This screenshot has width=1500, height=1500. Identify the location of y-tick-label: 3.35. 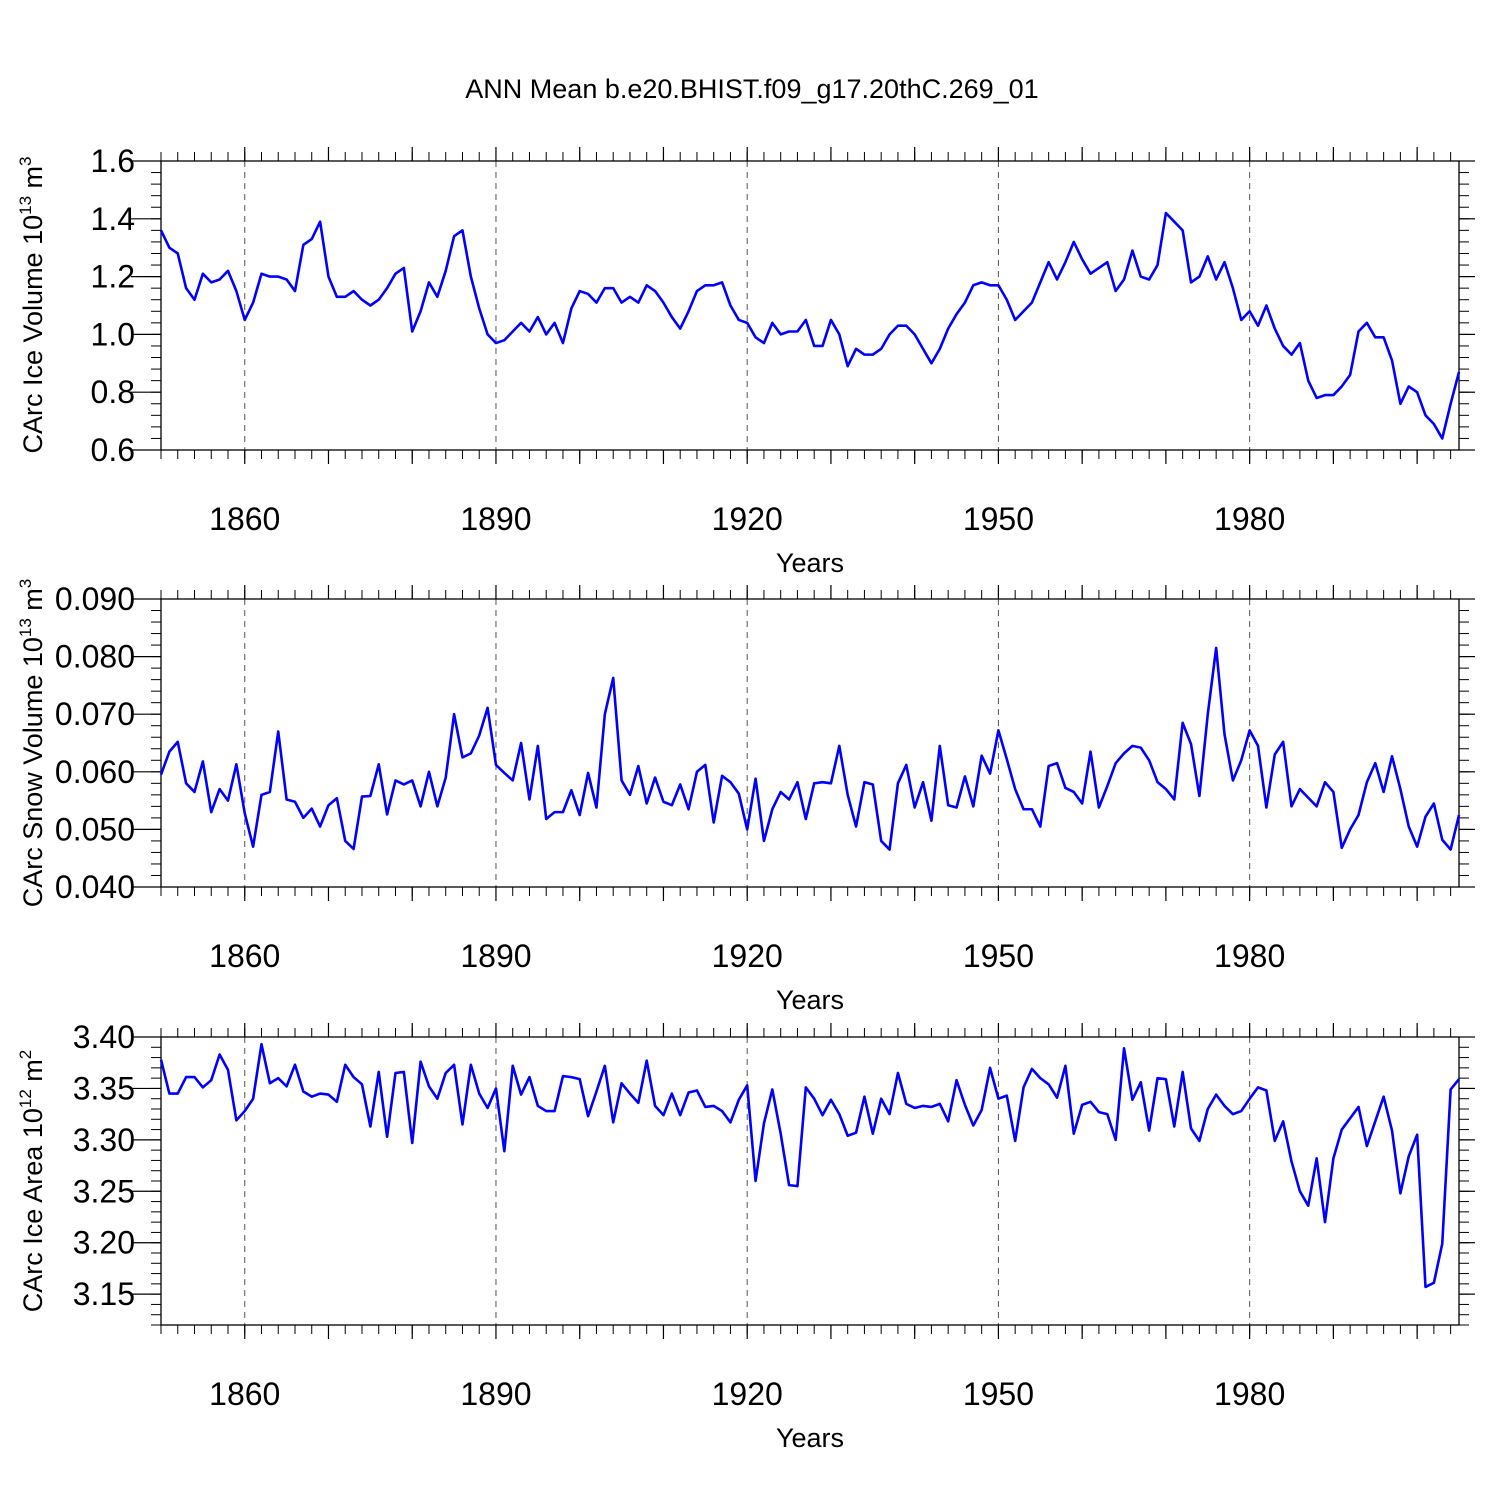
(104, 1088).